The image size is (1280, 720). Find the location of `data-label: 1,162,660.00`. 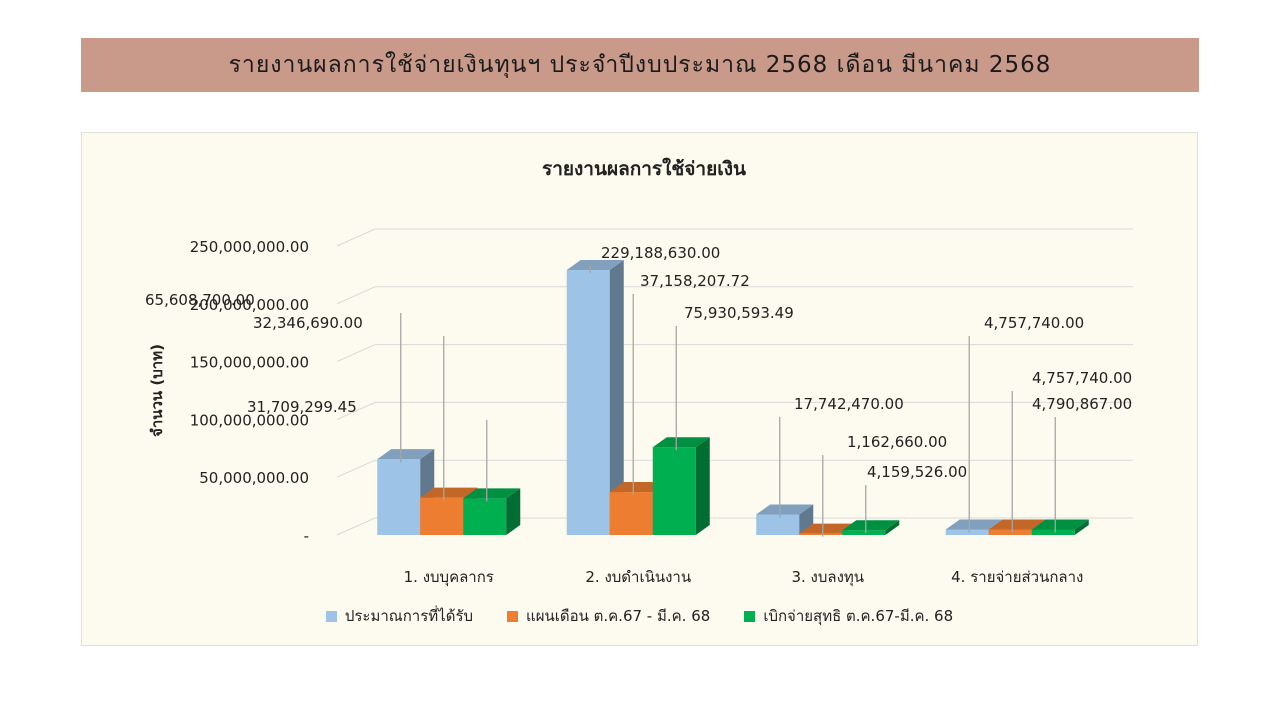

data-label: 1,162,660.00 is located at coordinates (897, 442).